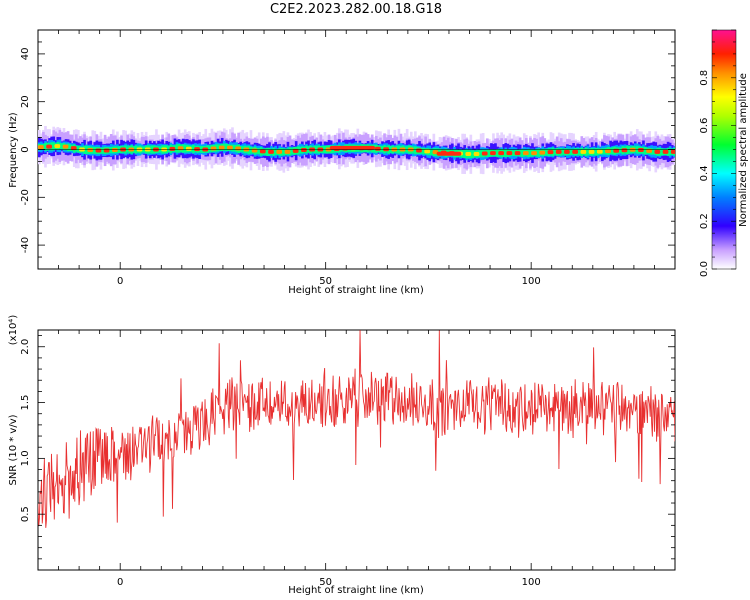 The image size is (750, 600). What do you see at coordinates (356, 590) in the screenshot?
I see `snr-xlabel: Height of straight line (km)` at bounding box center [356, 590].